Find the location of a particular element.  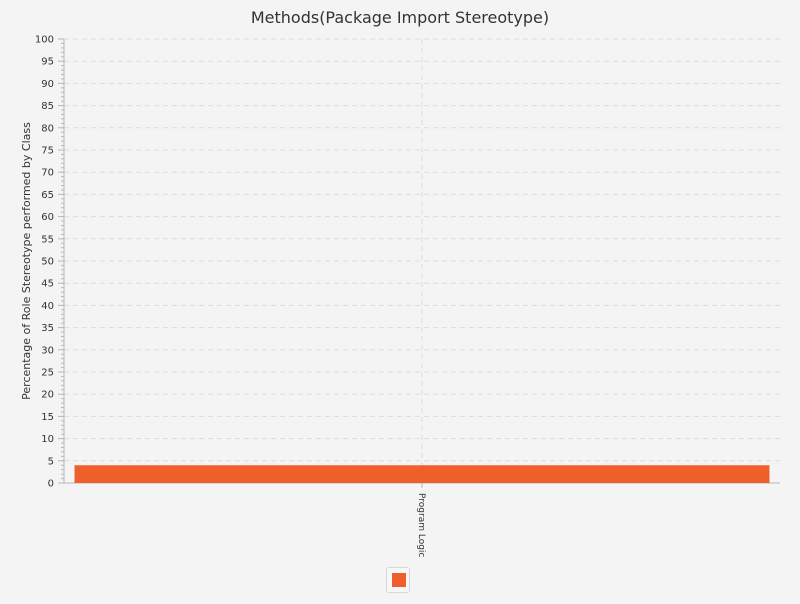

bars is located at coordinates (422, 474).